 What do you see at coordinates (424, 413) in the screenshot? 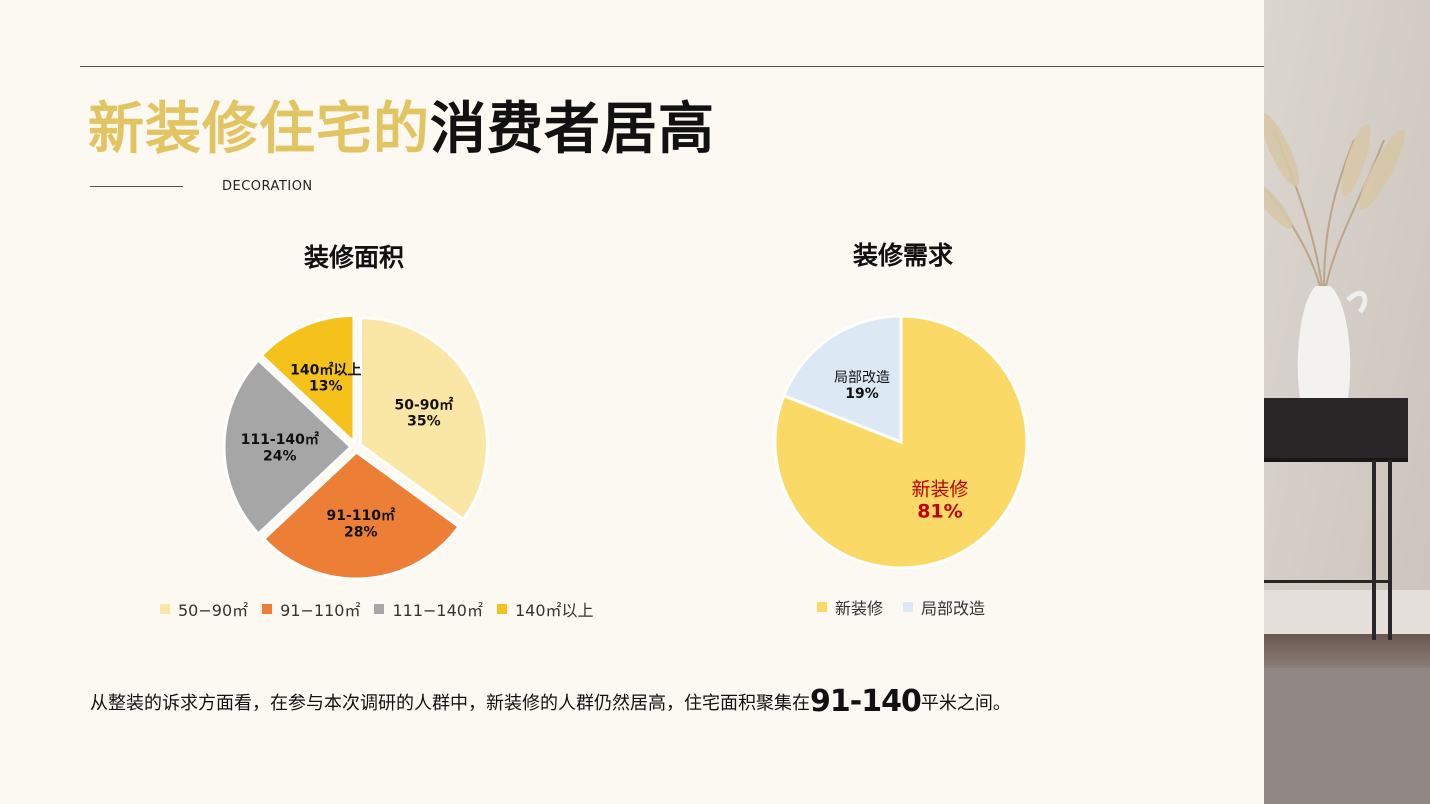
I see `slice-label: 50-90㎡ 35%` at bounding box center [424, 413].